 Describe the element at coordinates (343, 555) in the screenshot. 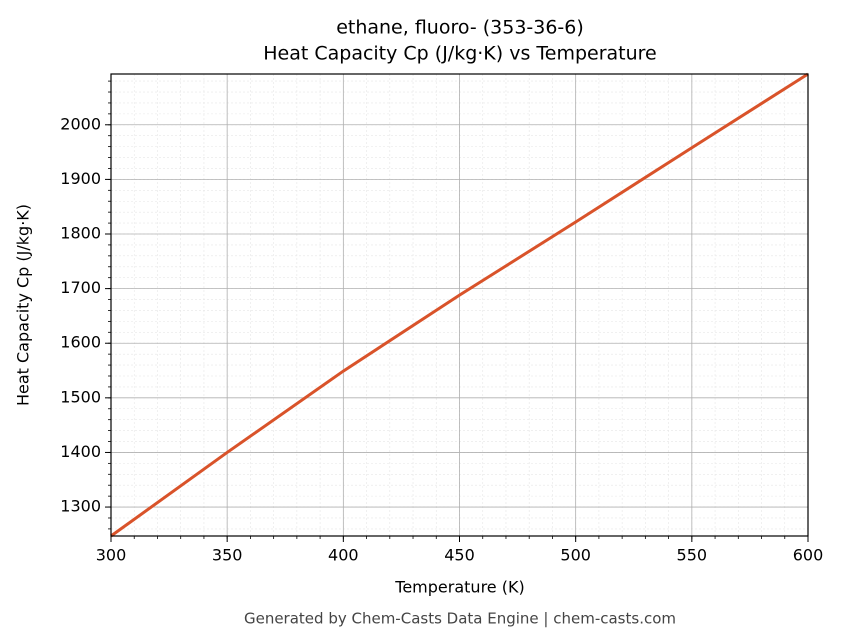

I see `x-tick-label: 400` at that location.